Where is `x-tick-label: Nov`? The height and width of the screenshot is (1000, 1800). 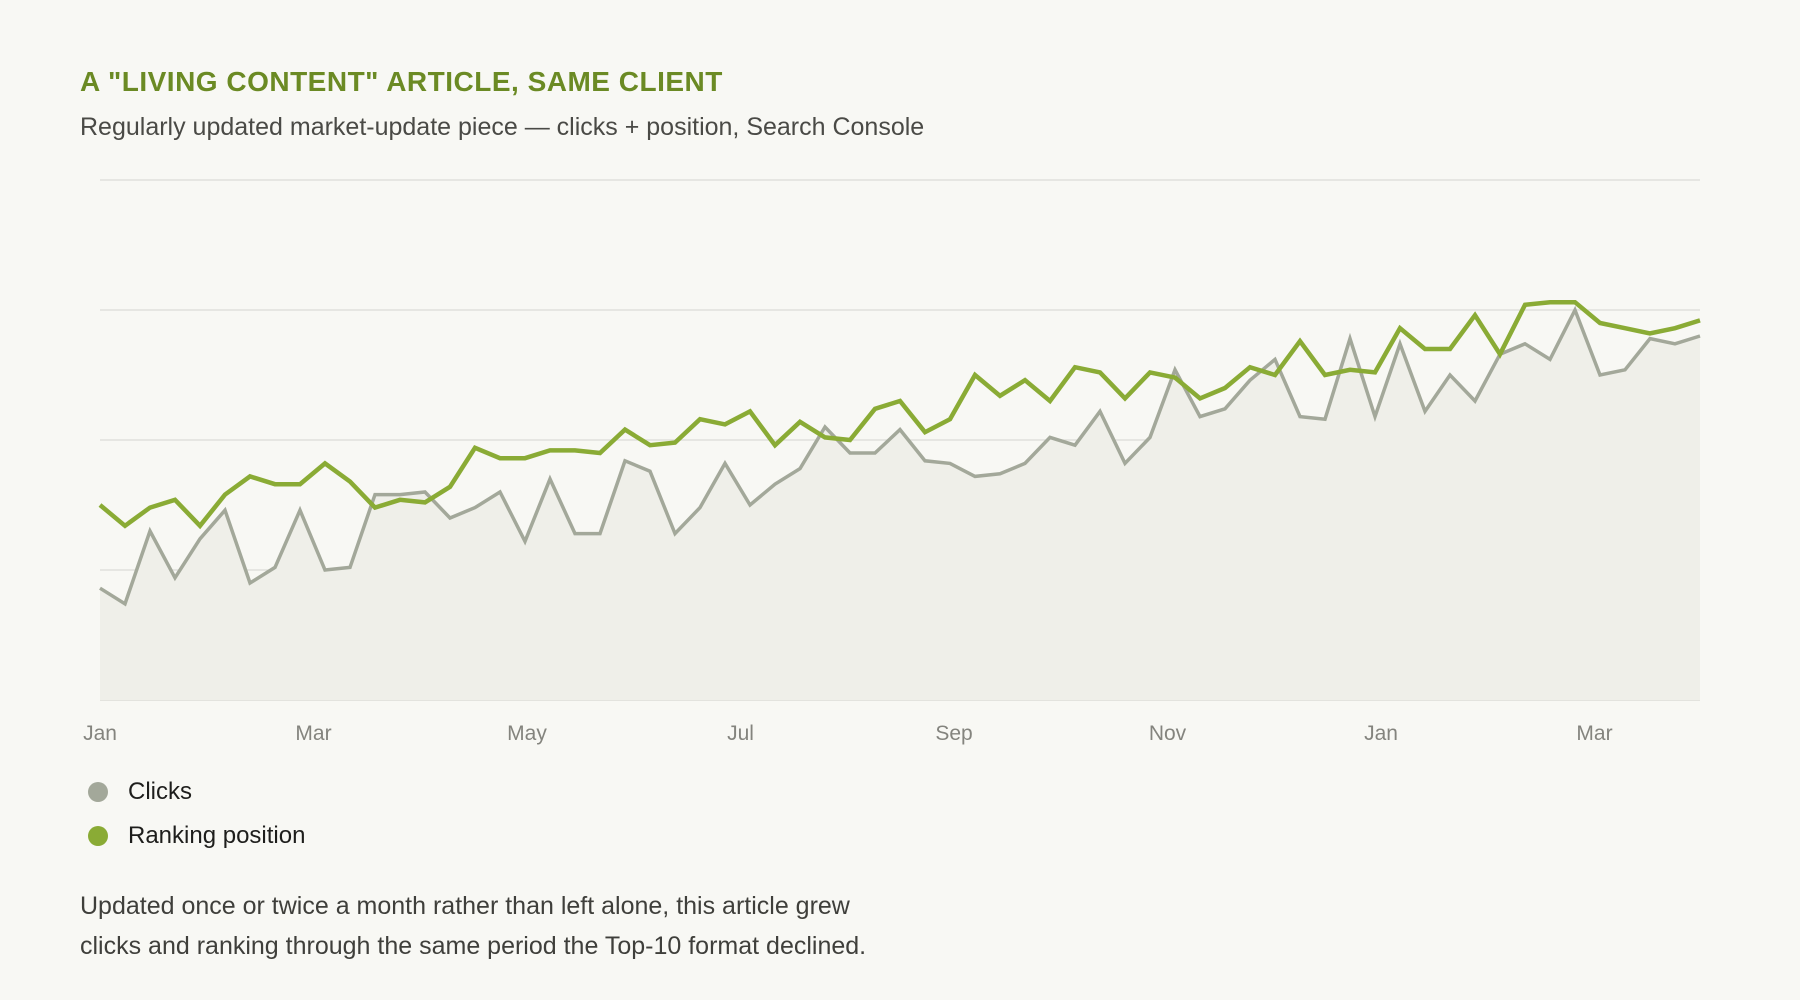 x-tick-label: Nov is located at coordinates (1168, 733).